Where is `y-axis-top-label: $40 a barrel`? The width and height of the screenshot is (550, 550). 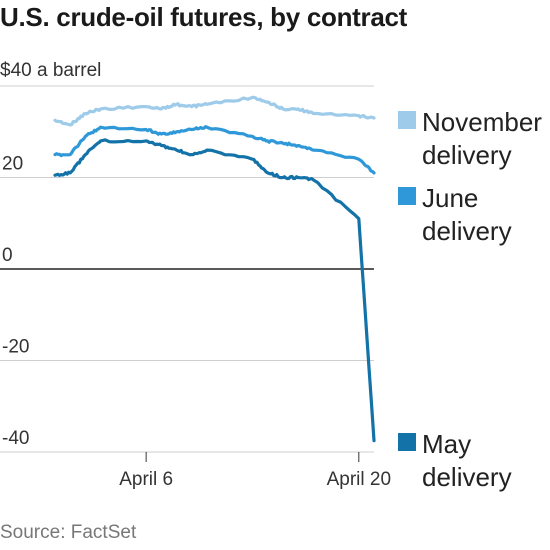 y-axis-top-label: $40 a barrel is located at coordinates (51, 70).